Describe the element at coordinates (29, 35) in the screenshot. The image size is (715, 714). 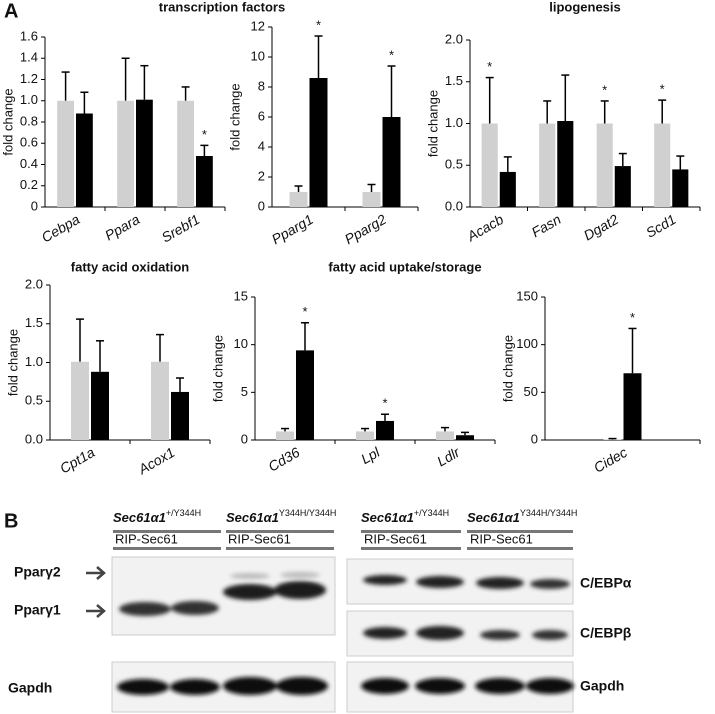
I see `y-tick-label: 1.6` at that location.